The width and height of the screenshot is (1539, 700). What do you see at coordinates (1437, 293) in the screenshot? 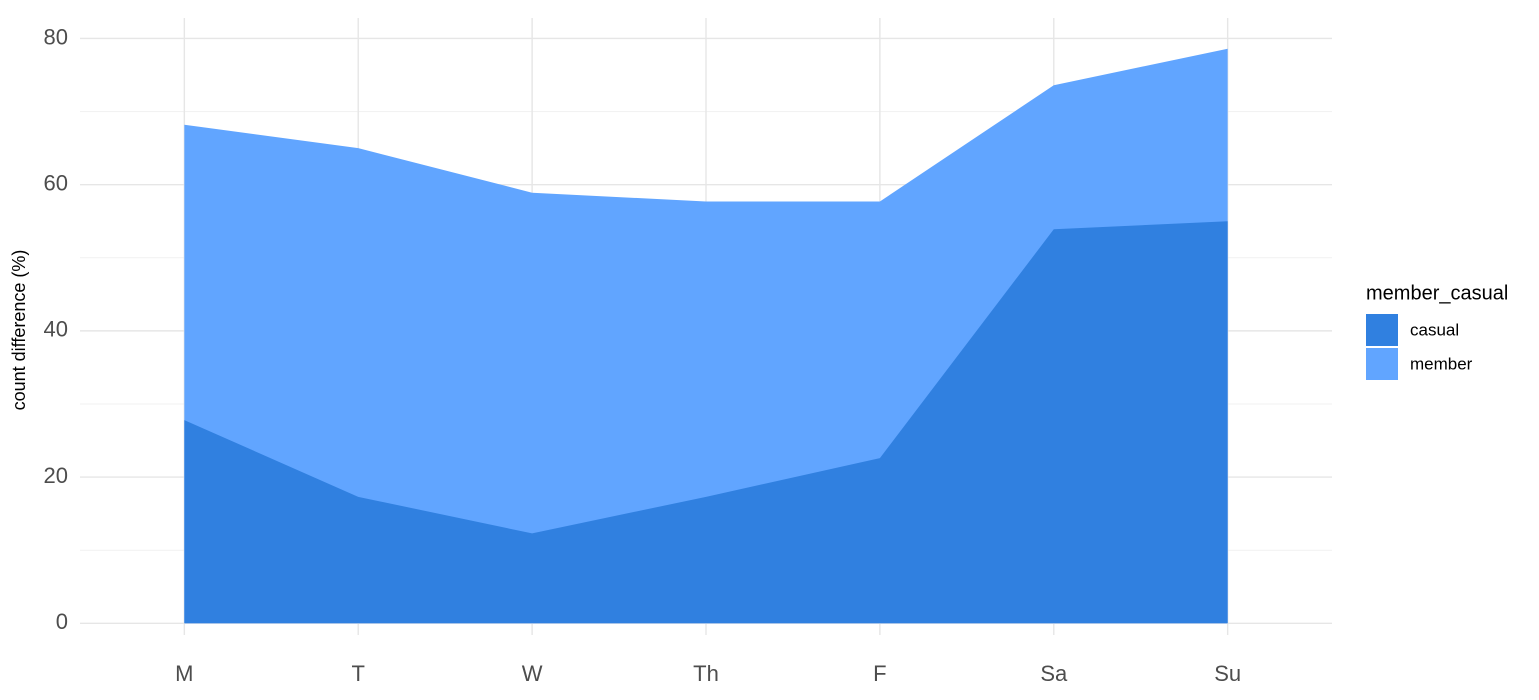
I see `legend-title: member_casual` at bounding box center [1437, 293].